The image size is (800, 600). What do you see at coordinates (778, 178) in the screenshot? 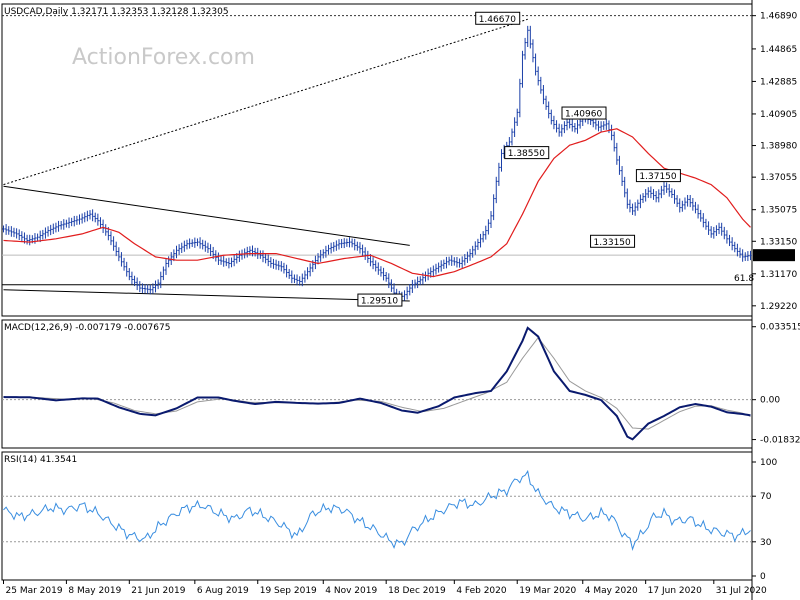
I see `price-tick-label: 1.37055` at bounding box center [778, 178].